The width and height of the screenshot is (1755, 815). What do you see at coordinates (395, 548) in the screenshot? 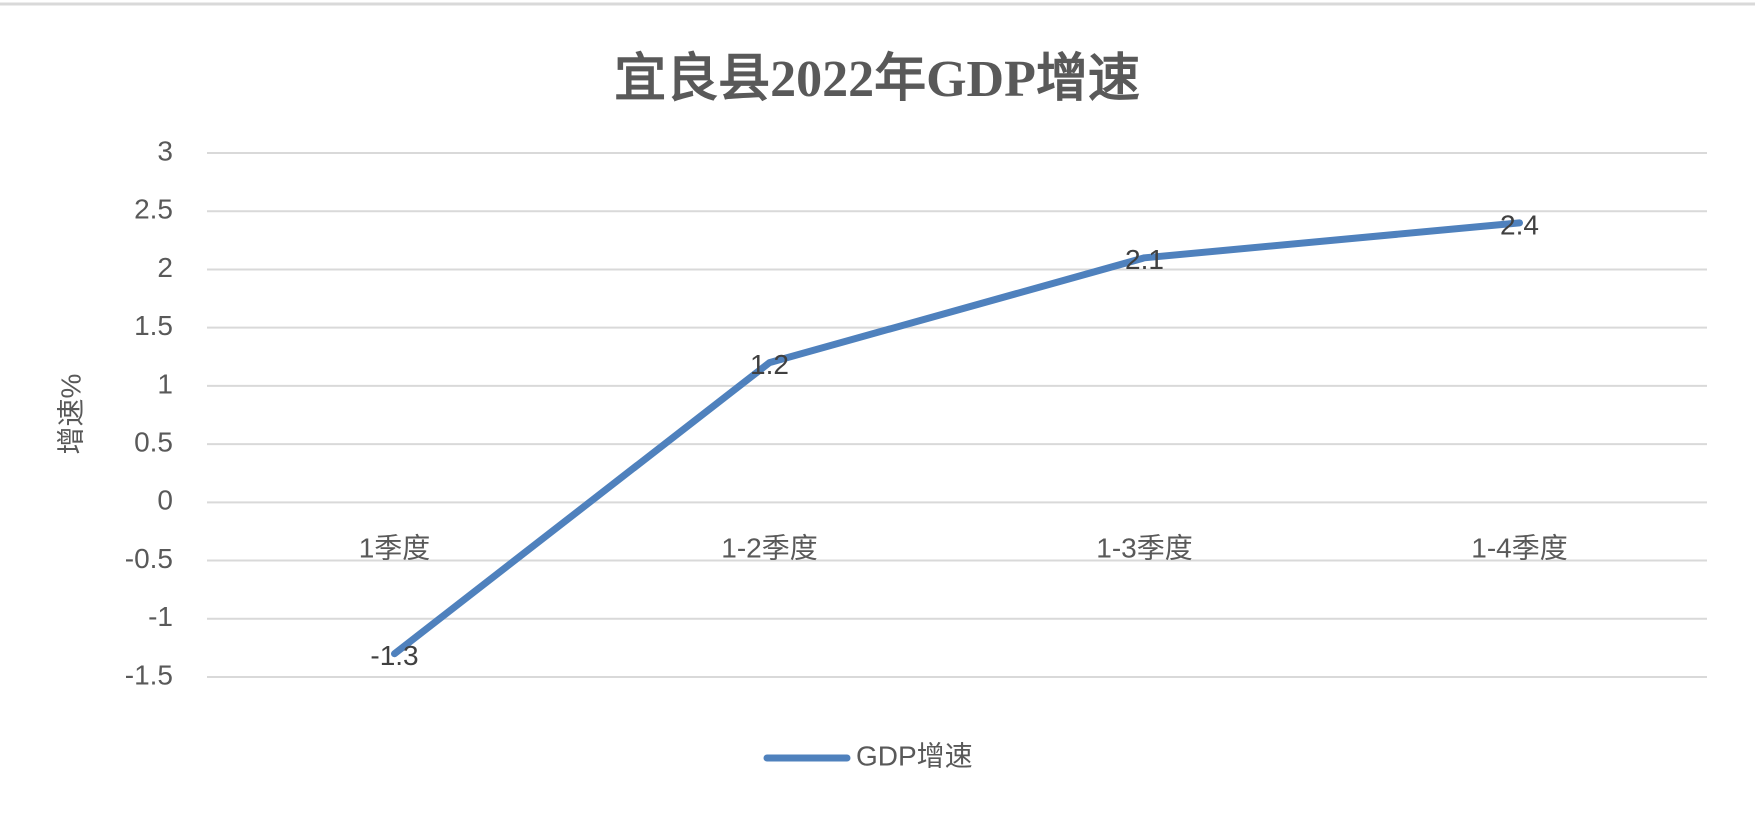
I see `x-tick-label: 1季度` at bounding box center [395, 548].